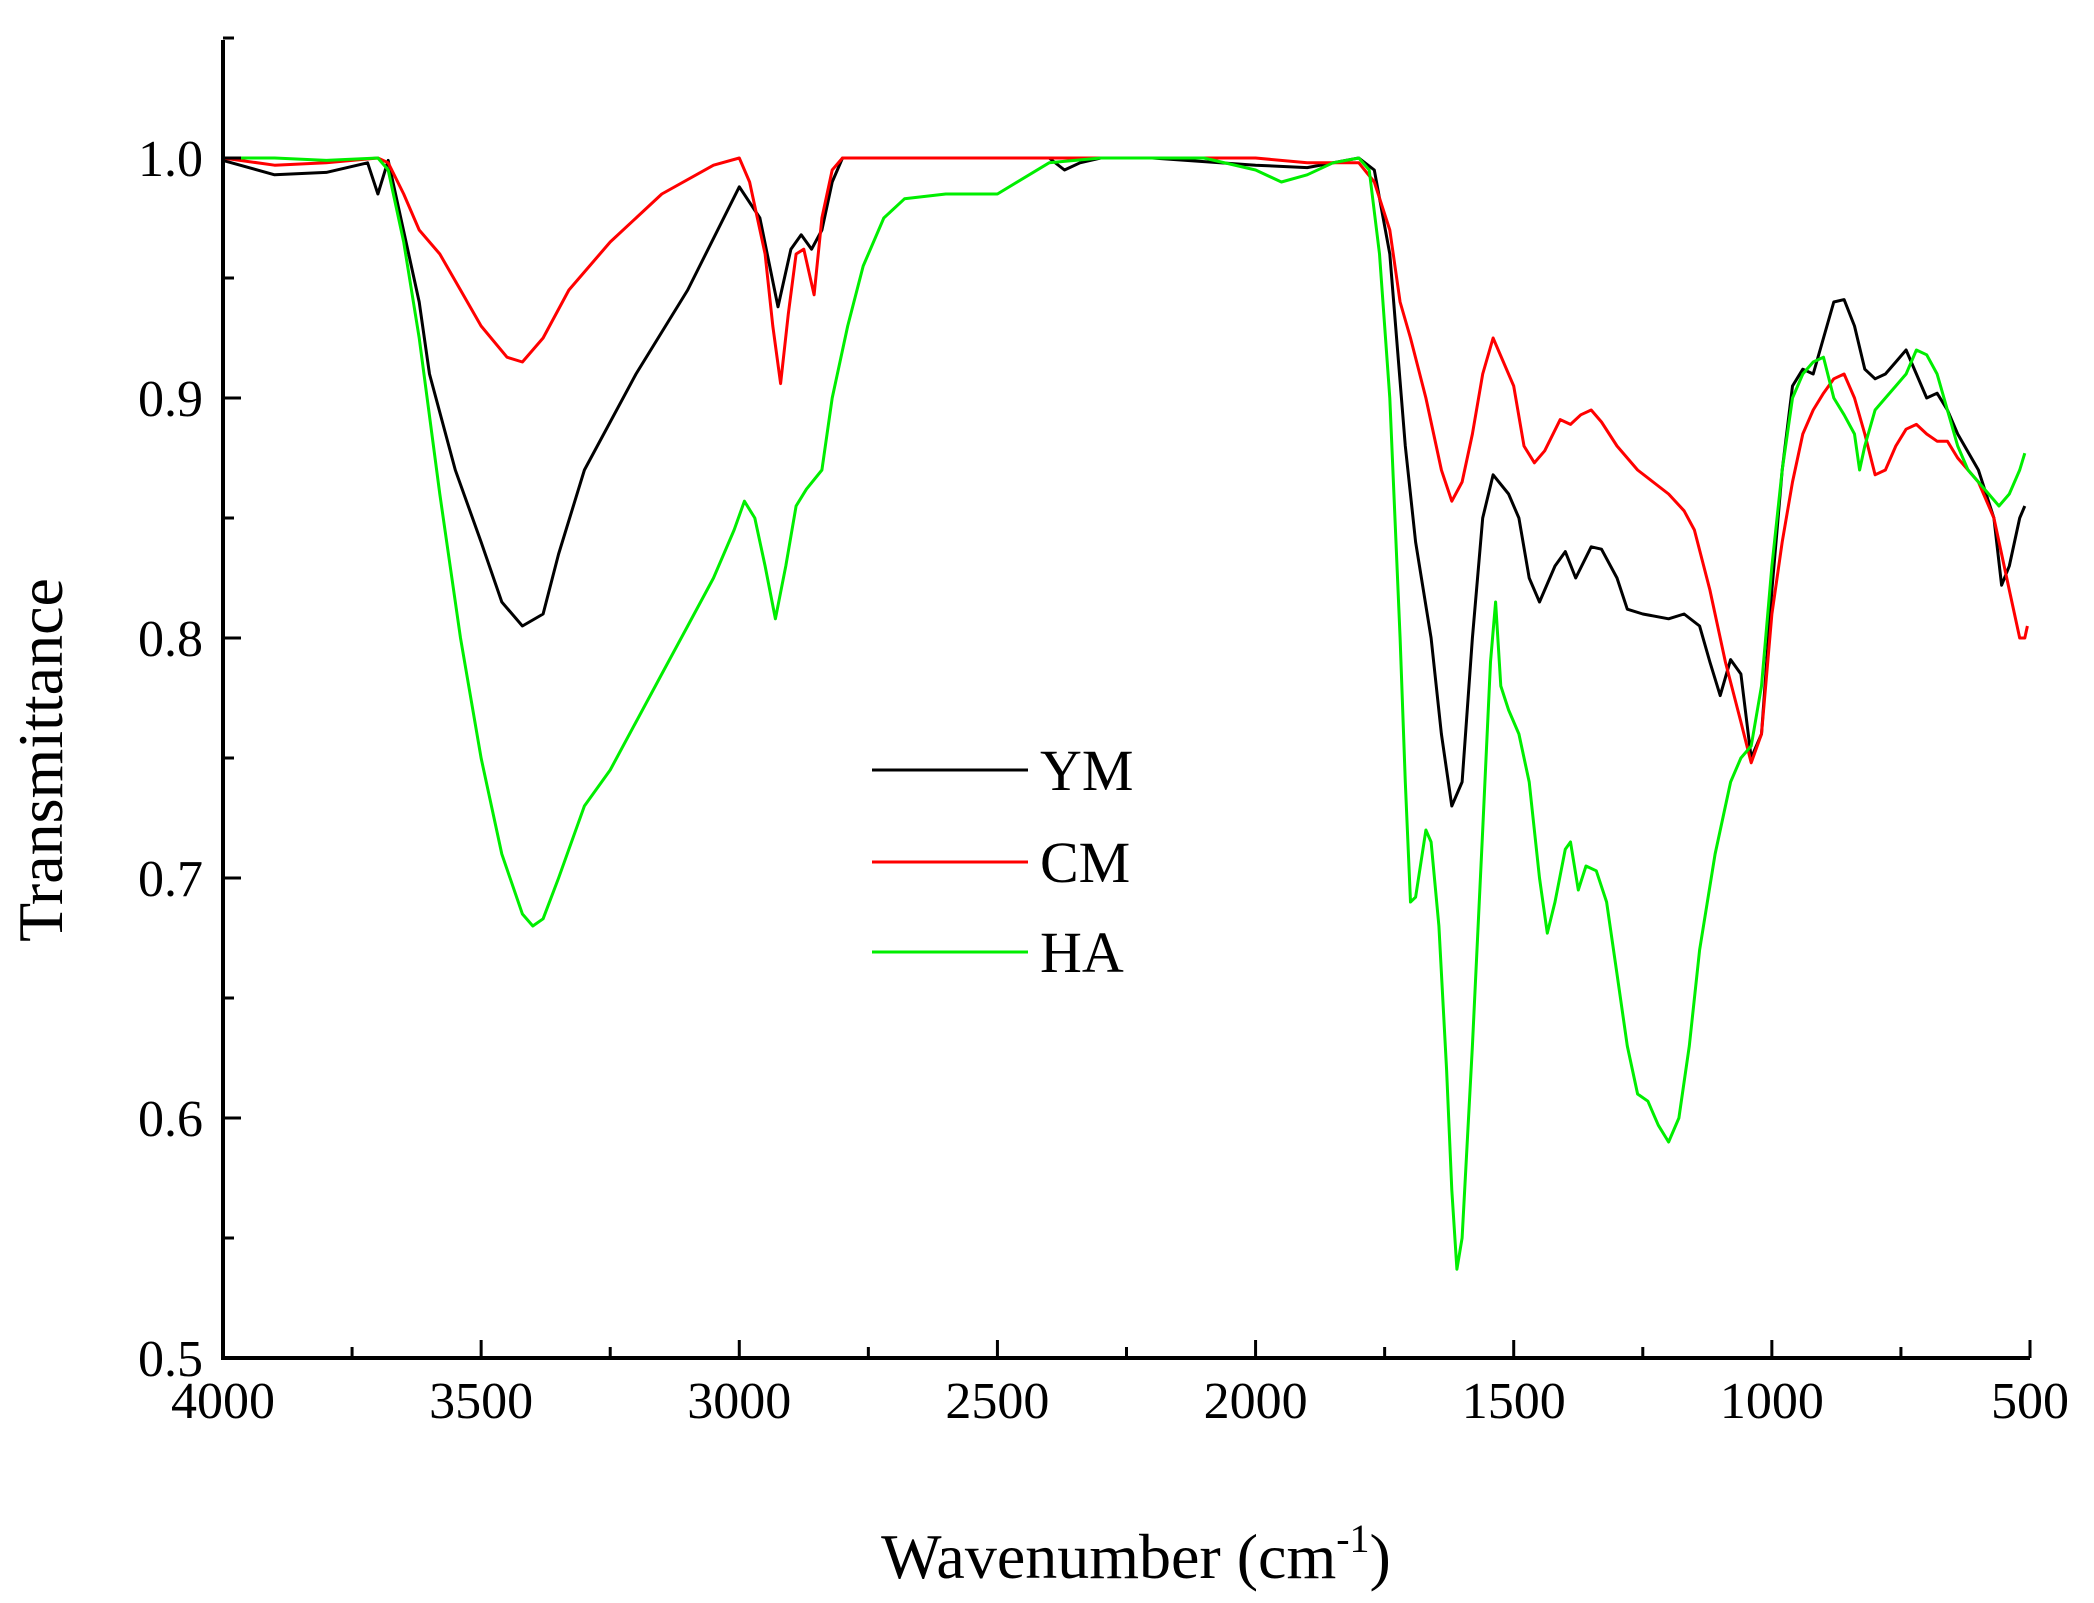 The image size is (2094, 1603). What do you see at coordinates (170, 639) in the screenshot?
I see `y-tick-label: 0.8` at bounding box center [170, 639].